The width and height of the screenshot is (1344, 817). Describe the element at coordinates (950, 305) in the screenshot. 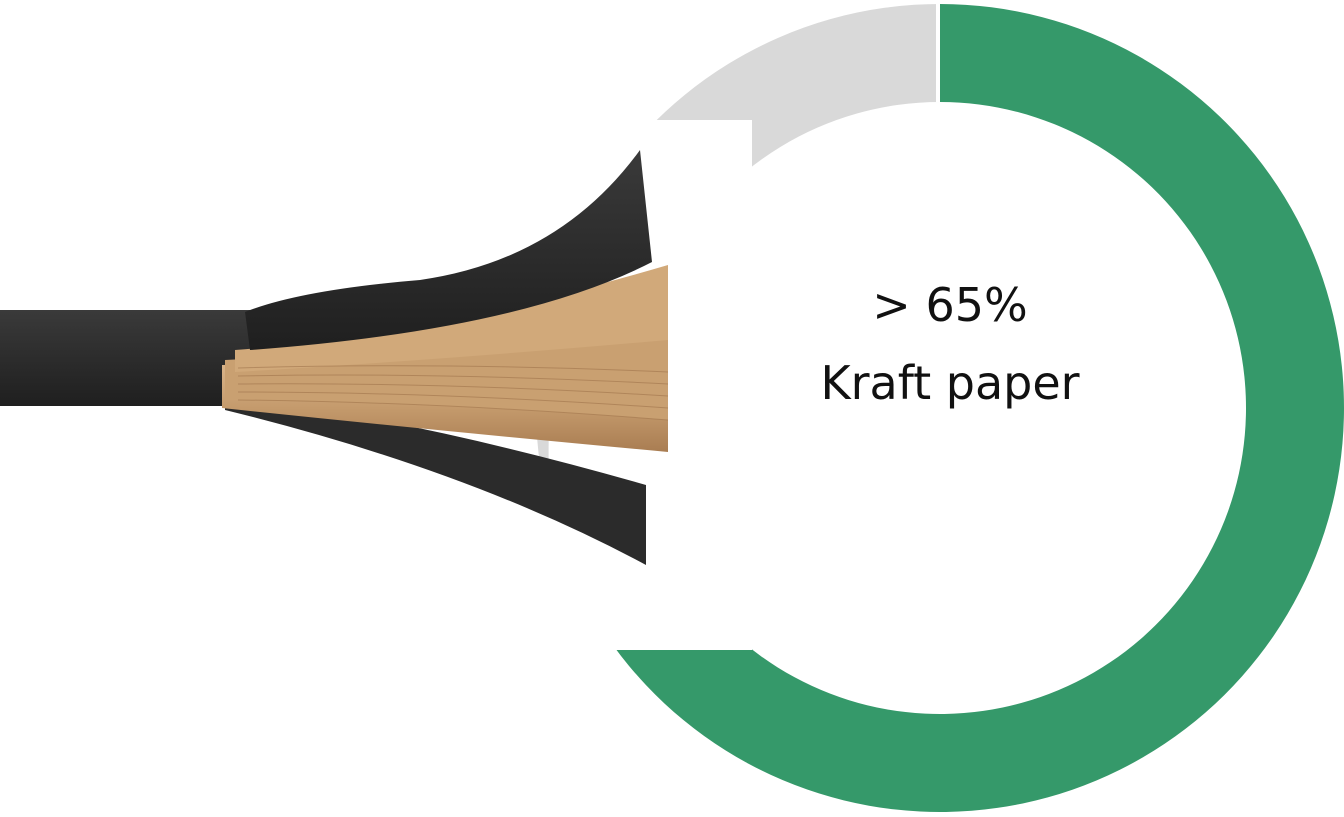

I see `center-percentage-label: > 65%` at that location.